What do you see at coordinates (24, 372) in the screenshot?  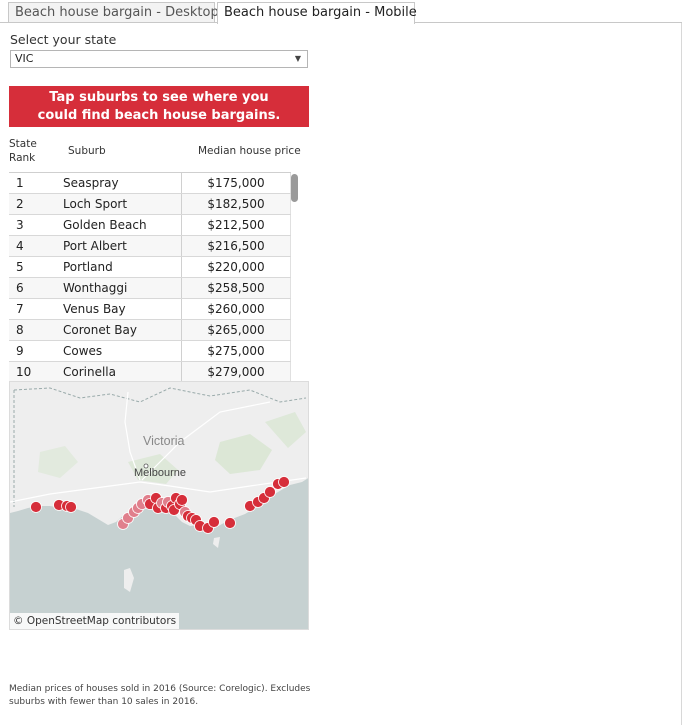 I see `cell-rank: 10` at bounding box center [24, 372].